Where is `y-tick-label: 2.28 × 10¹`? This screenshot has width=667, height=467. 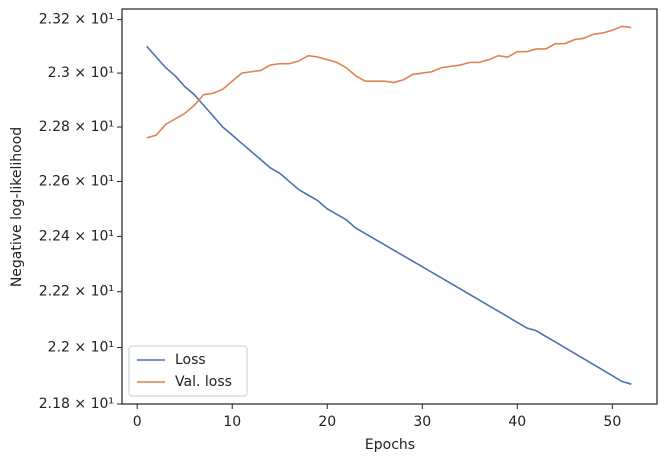
y-tick-label: 2.28 × 10¹ is located at coordinates (76, 127).